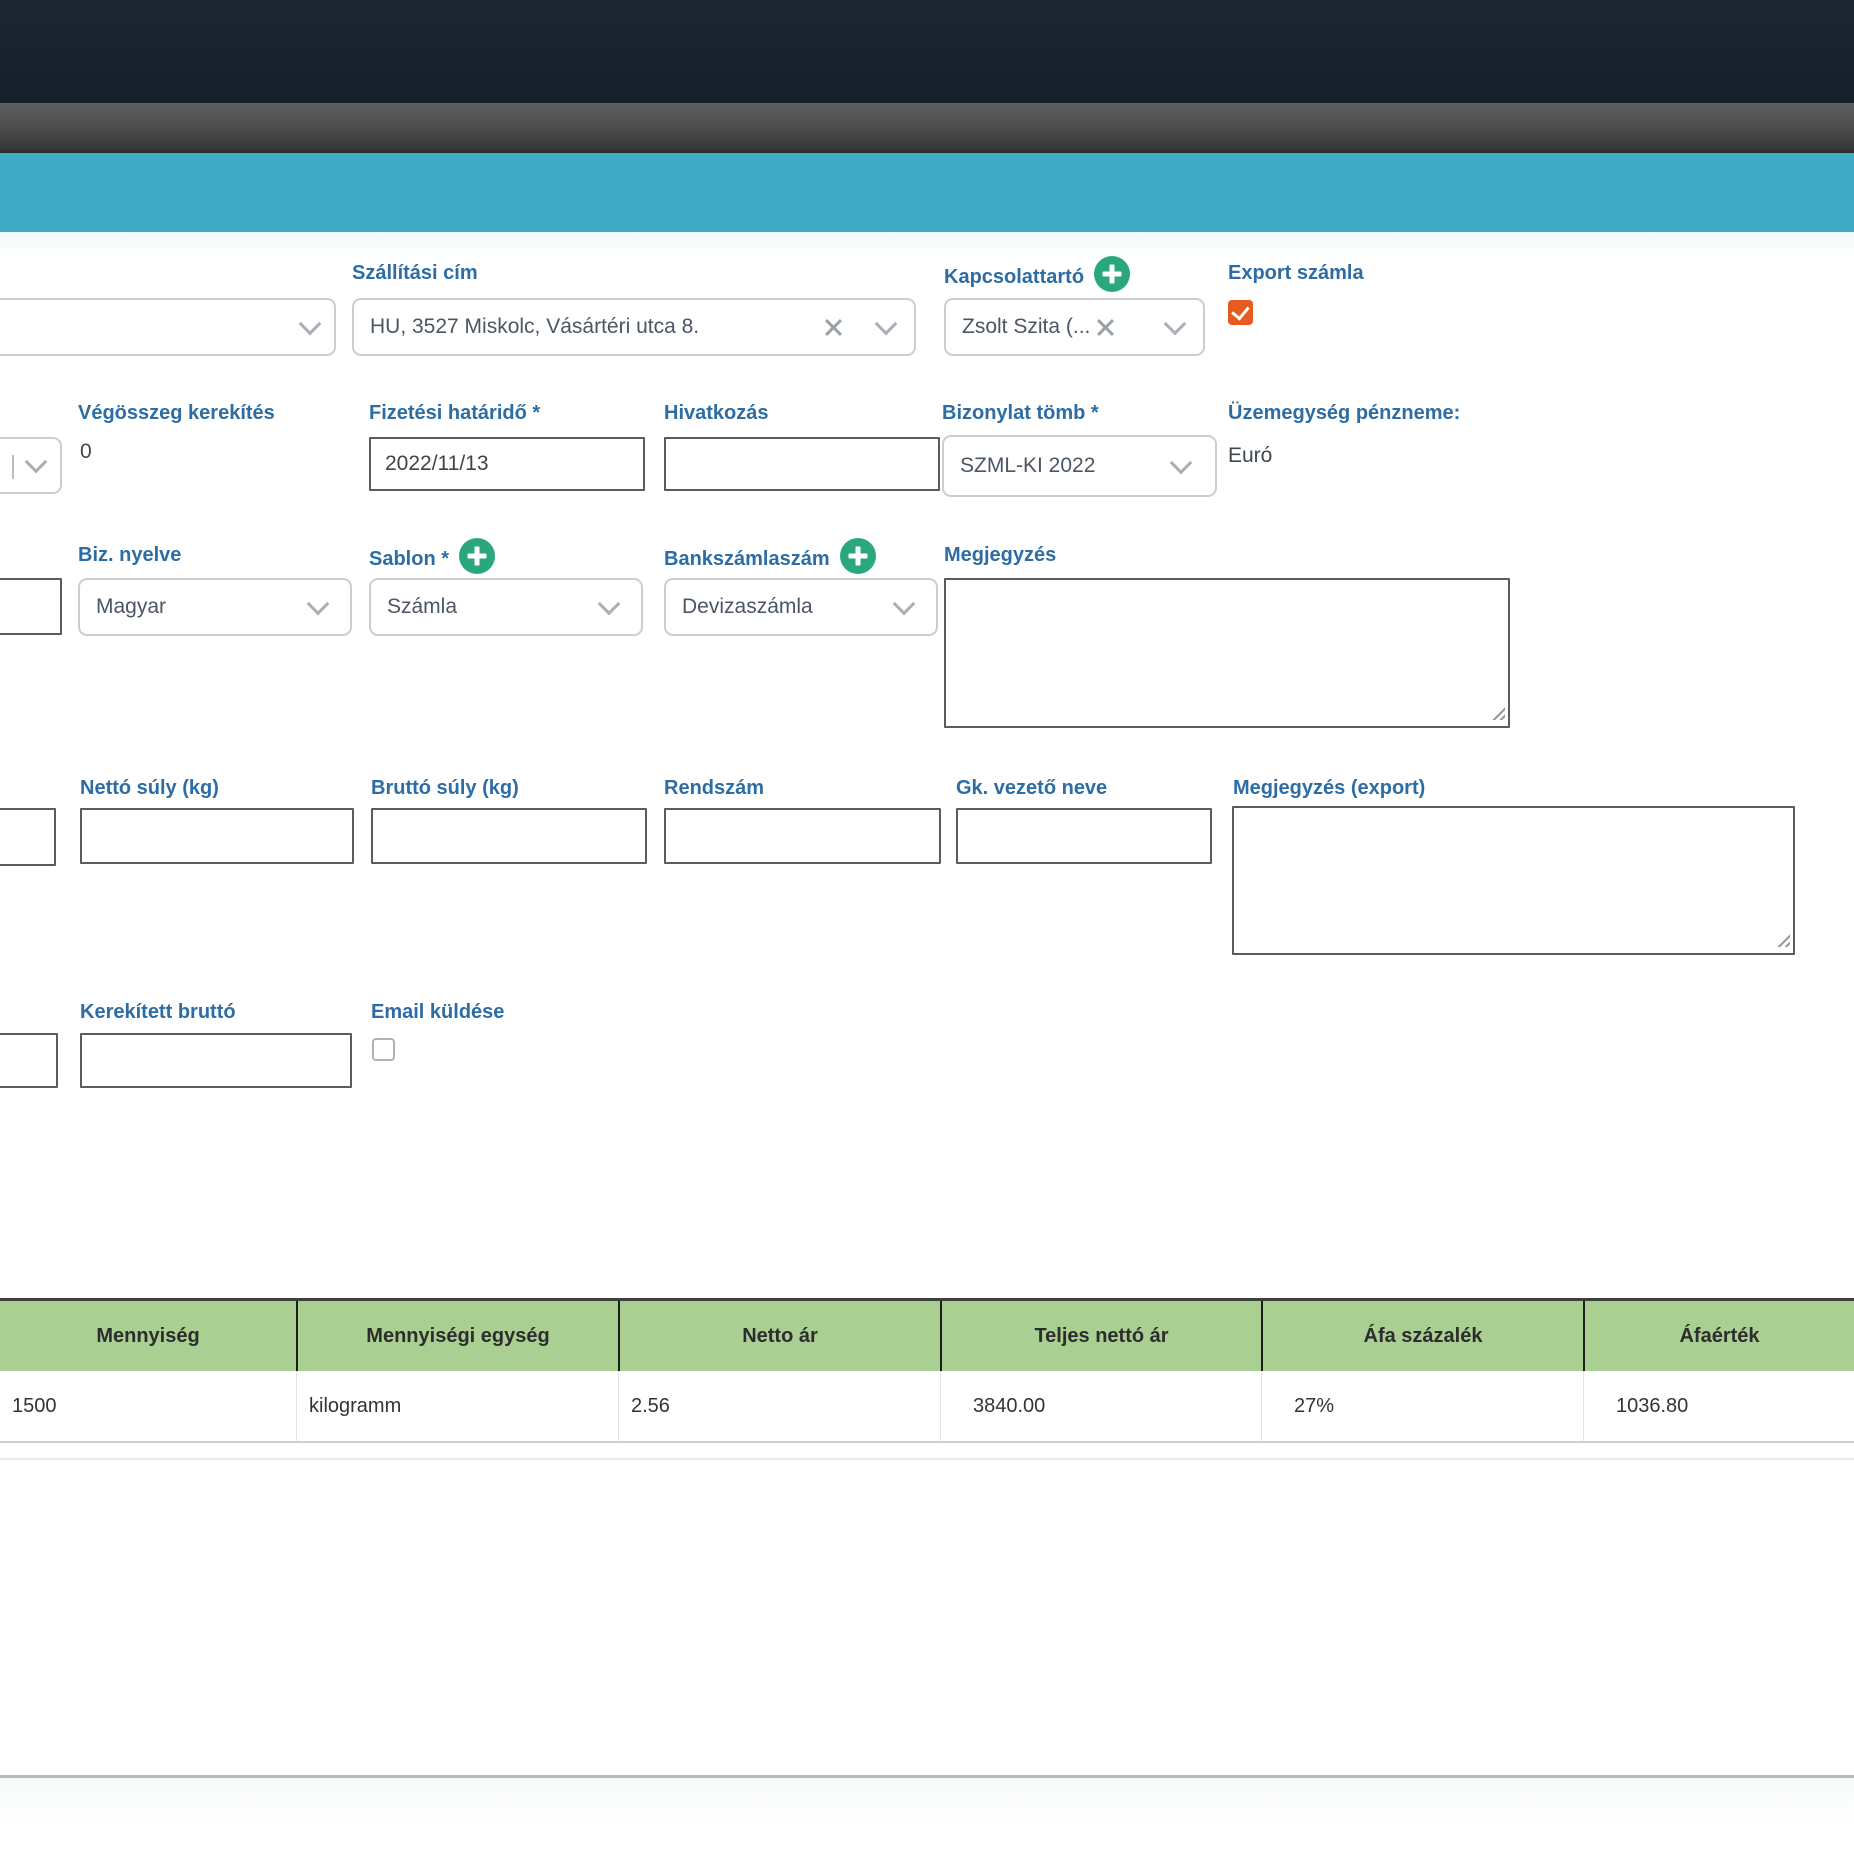  Describe the element at coordinates (716, 413) in the screenshot. I see `reference-label: Hivatkozás` at that location.